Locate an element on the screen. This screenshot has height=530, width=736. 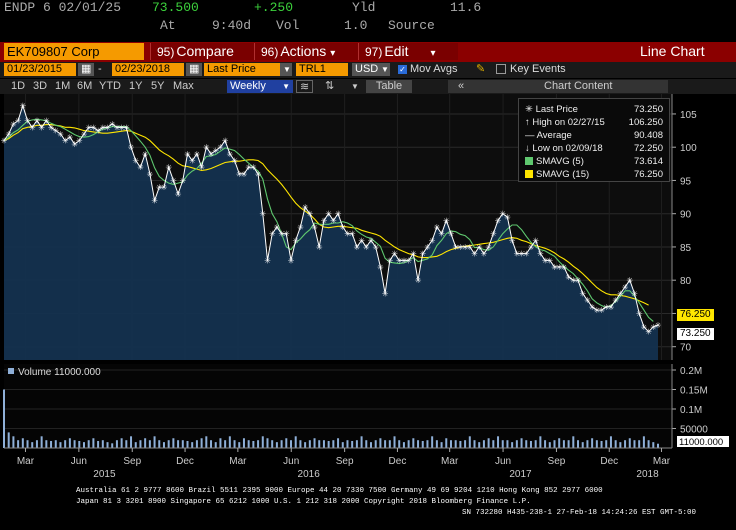
crosshair-icon: ⇅ is located at coordinates (330, 86).